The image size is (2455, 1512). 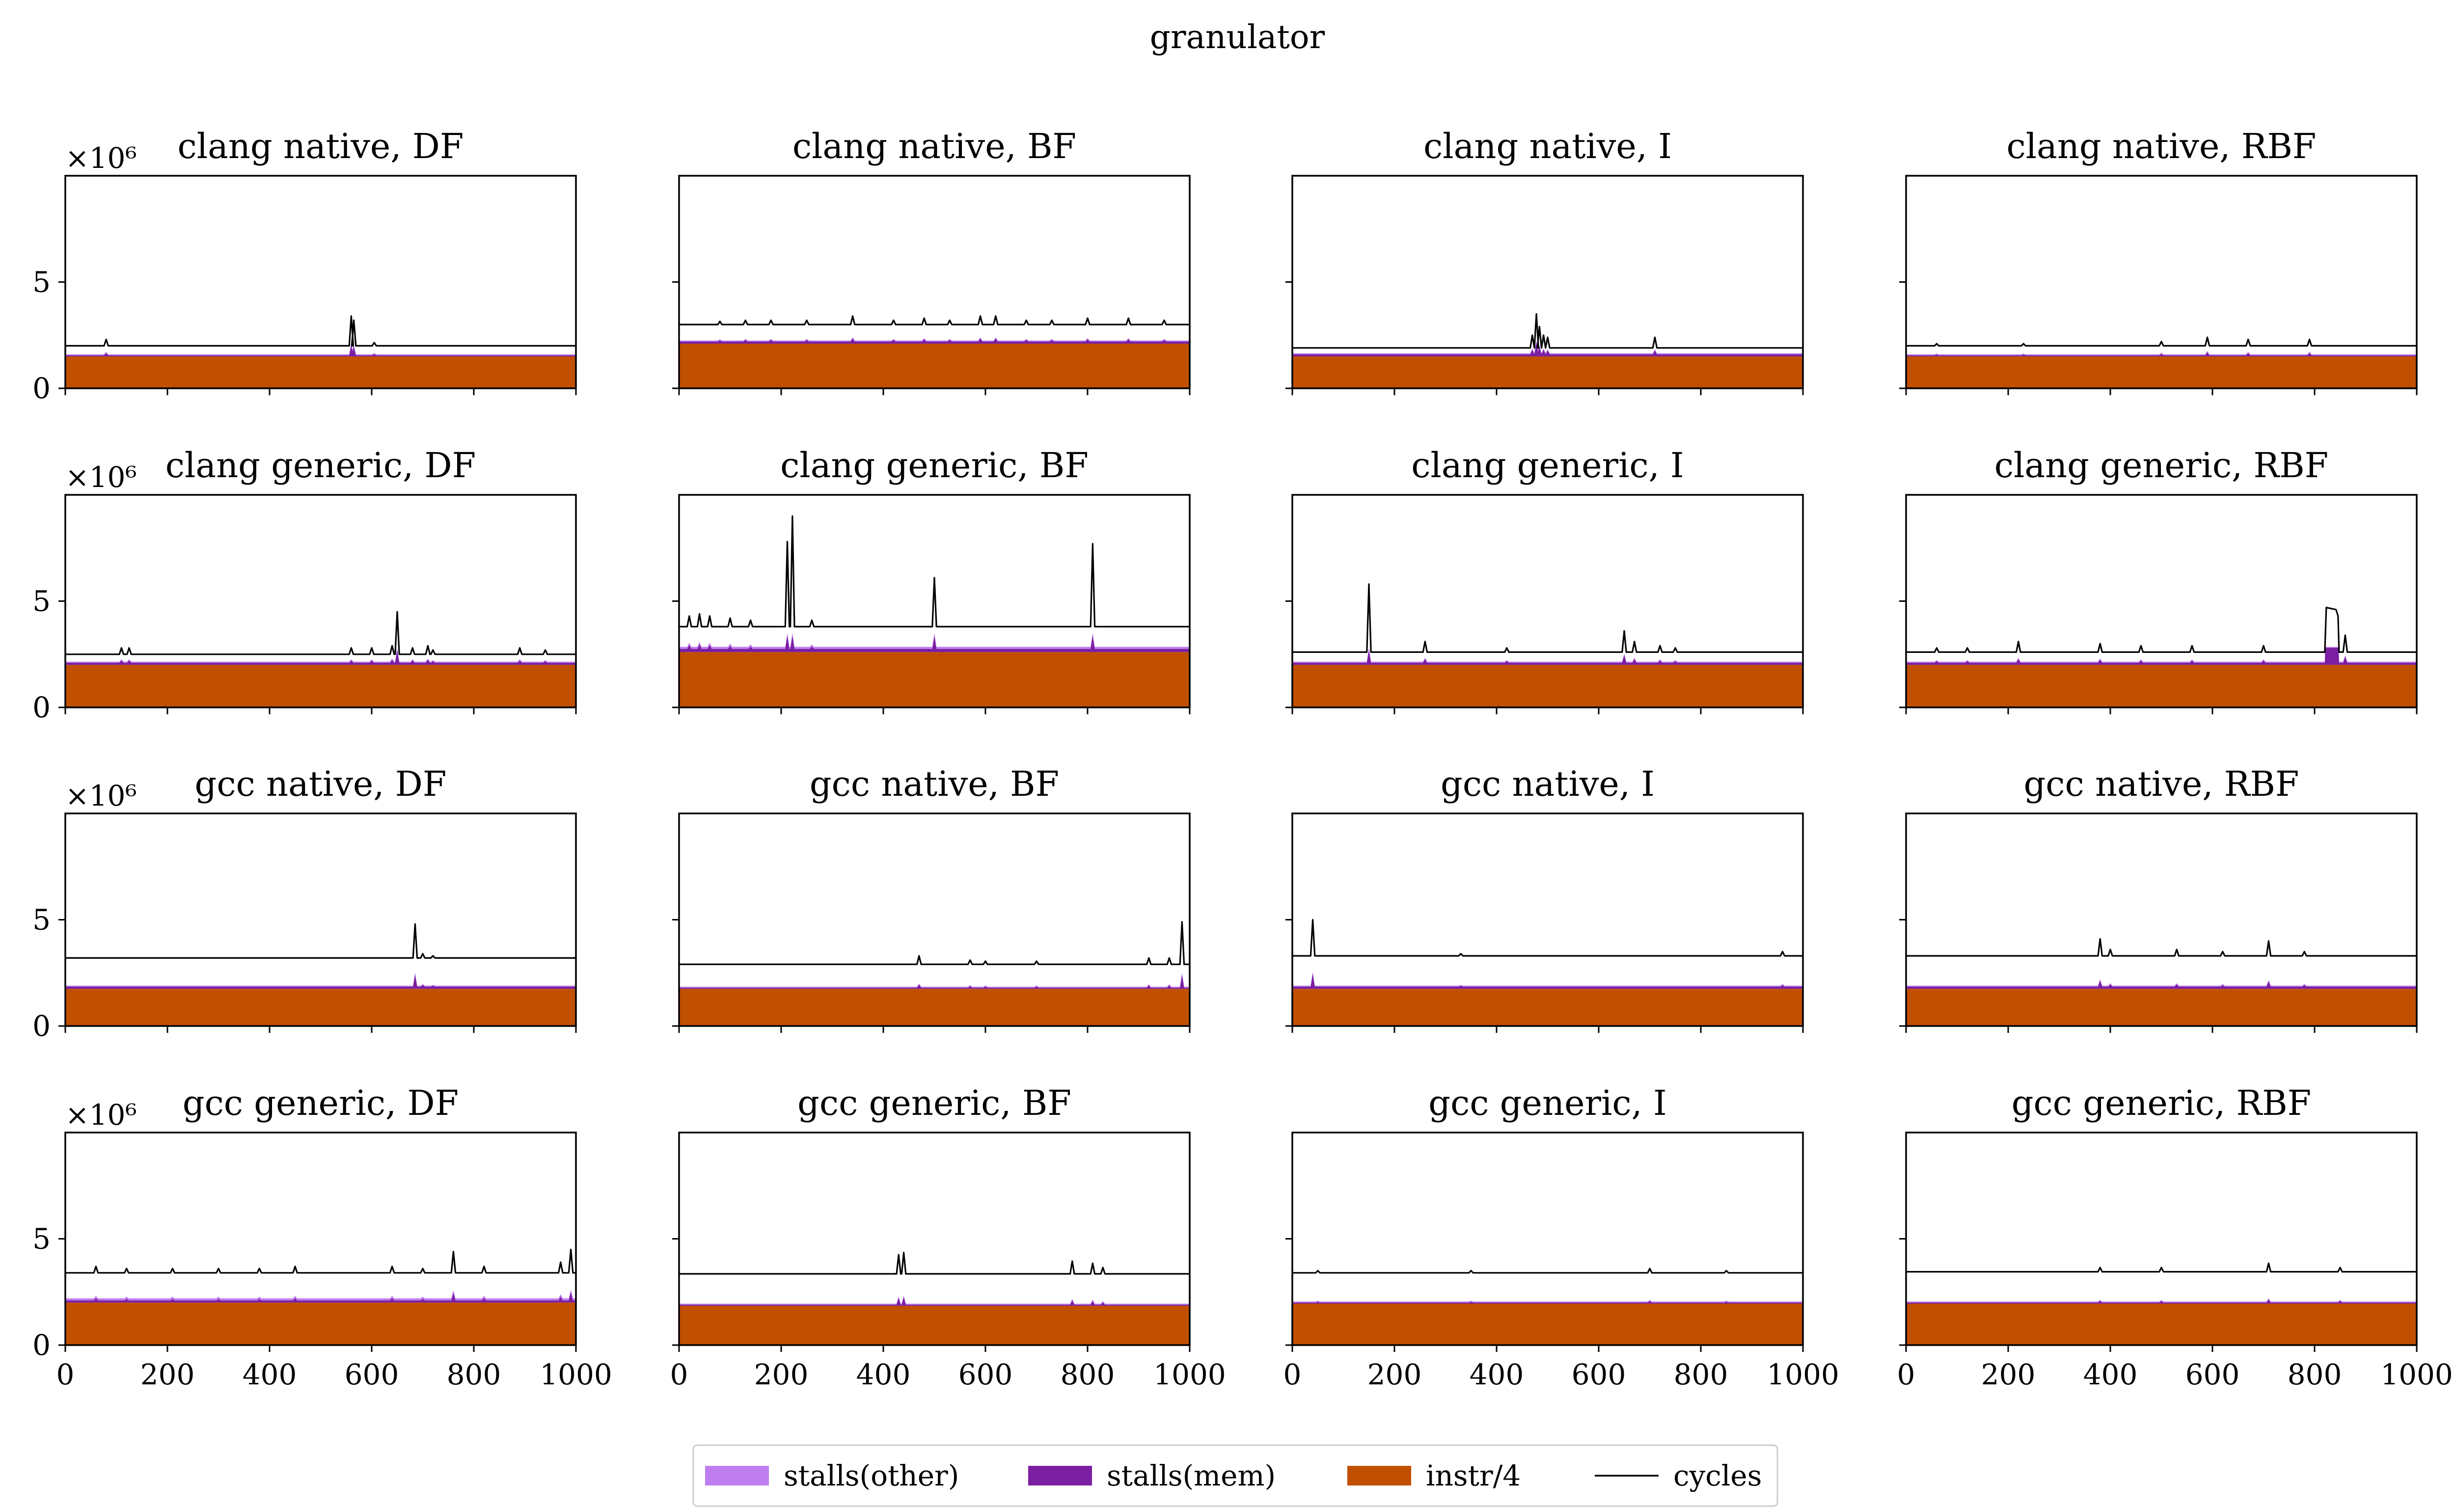 I want to click on panel-title: clang generic, DF, so click(x=320, y=465).